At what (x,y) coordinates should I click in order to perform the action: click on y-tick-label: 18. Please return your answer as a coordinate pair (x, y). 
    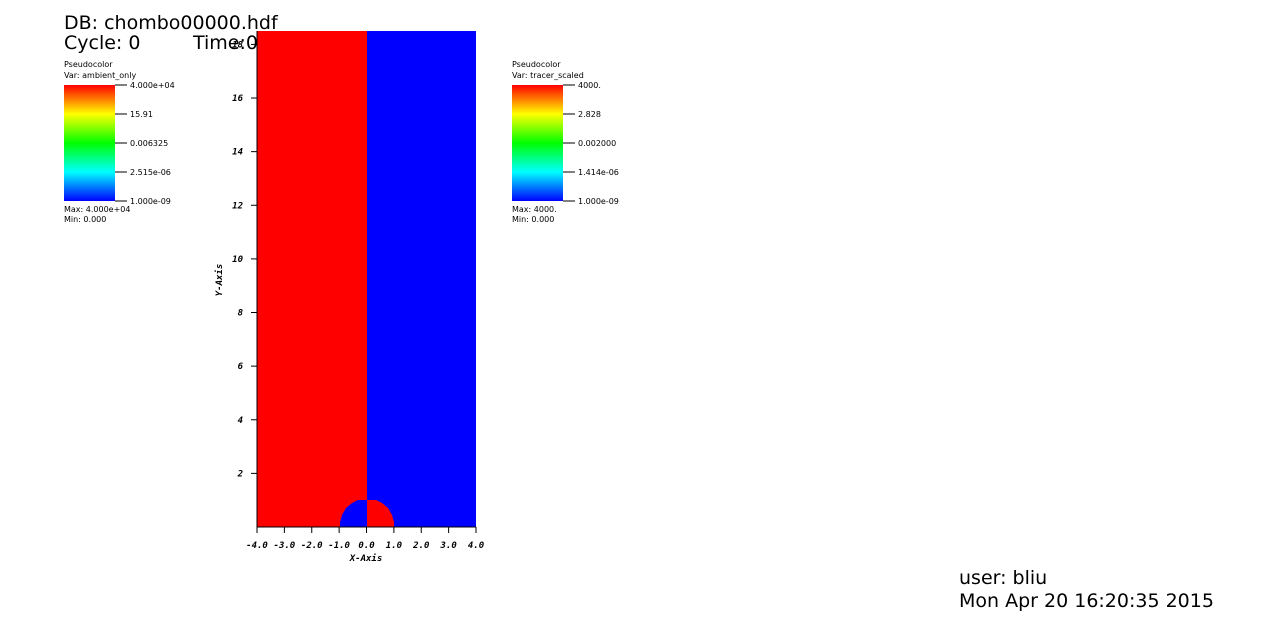
    Looking at the image, I should click on (237, 45).